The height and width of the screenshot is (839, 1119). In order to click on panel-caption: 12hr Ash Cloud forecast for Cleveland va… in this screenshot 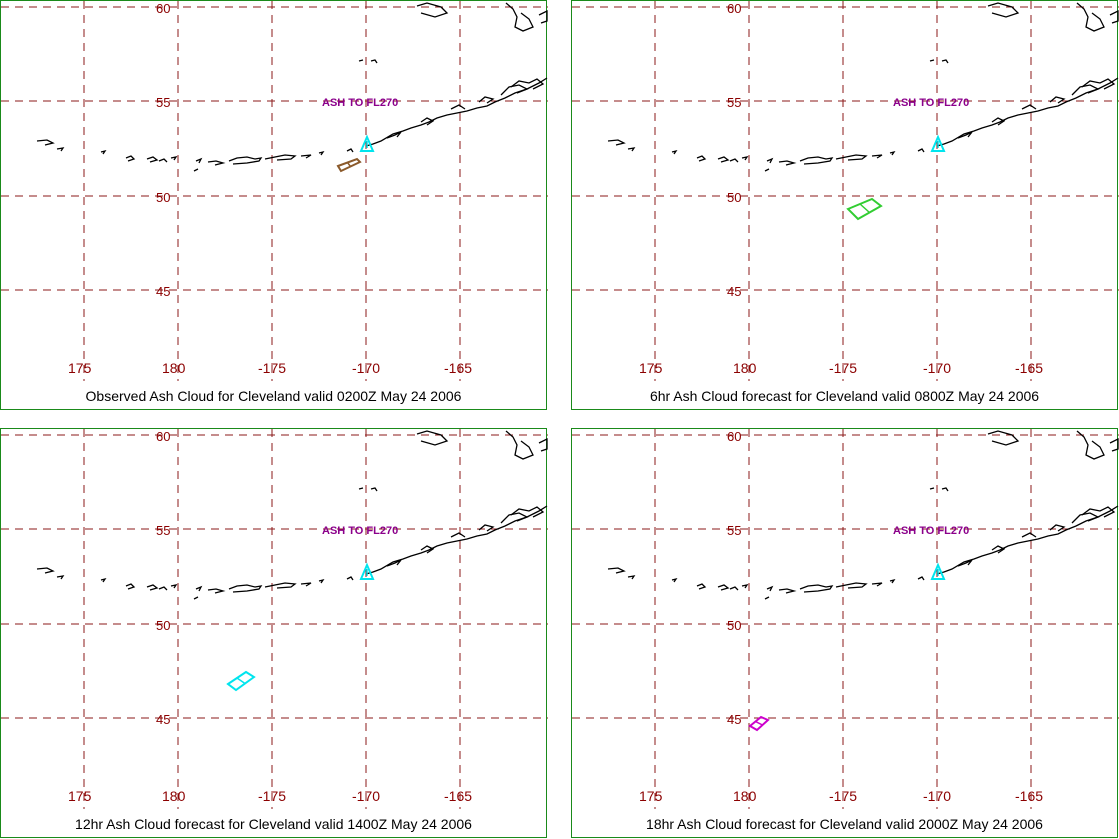, I will do `click(273, 824)`.